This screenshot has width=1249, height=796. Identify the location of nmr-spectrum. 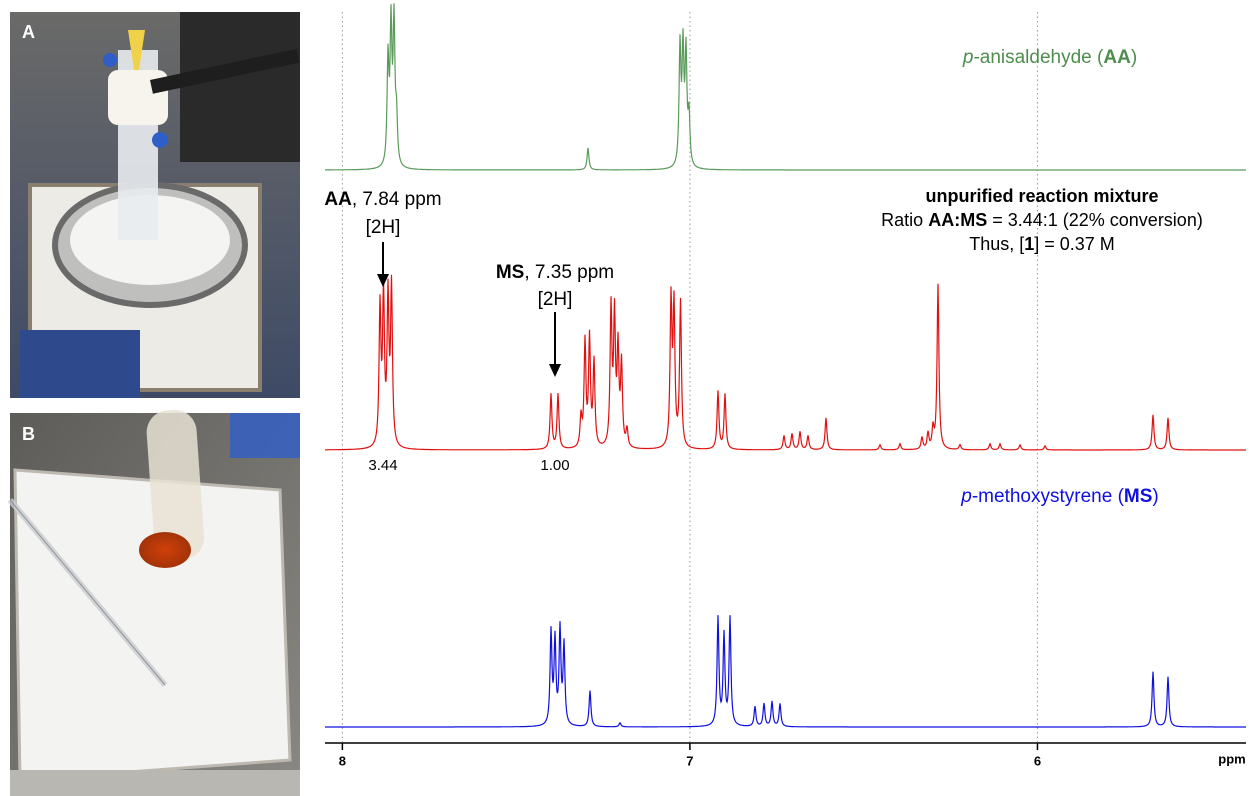
(785, 671).